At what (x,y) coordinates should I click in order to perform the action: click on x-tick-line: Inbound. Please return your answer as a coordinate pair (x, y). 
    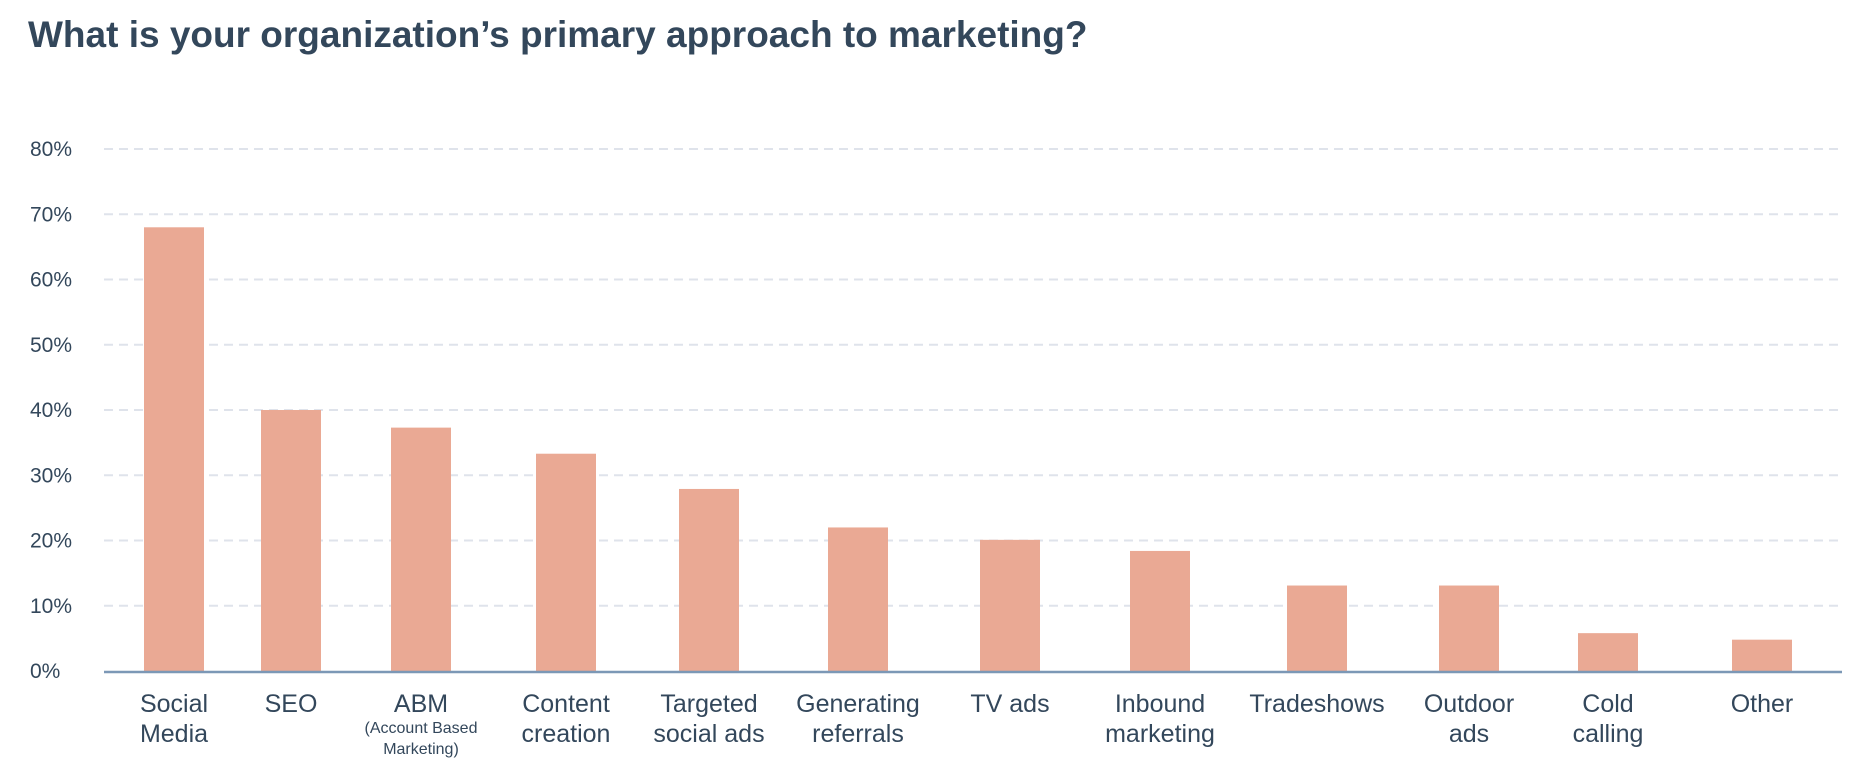
    Looking at the image, I should click on (1160, 704).